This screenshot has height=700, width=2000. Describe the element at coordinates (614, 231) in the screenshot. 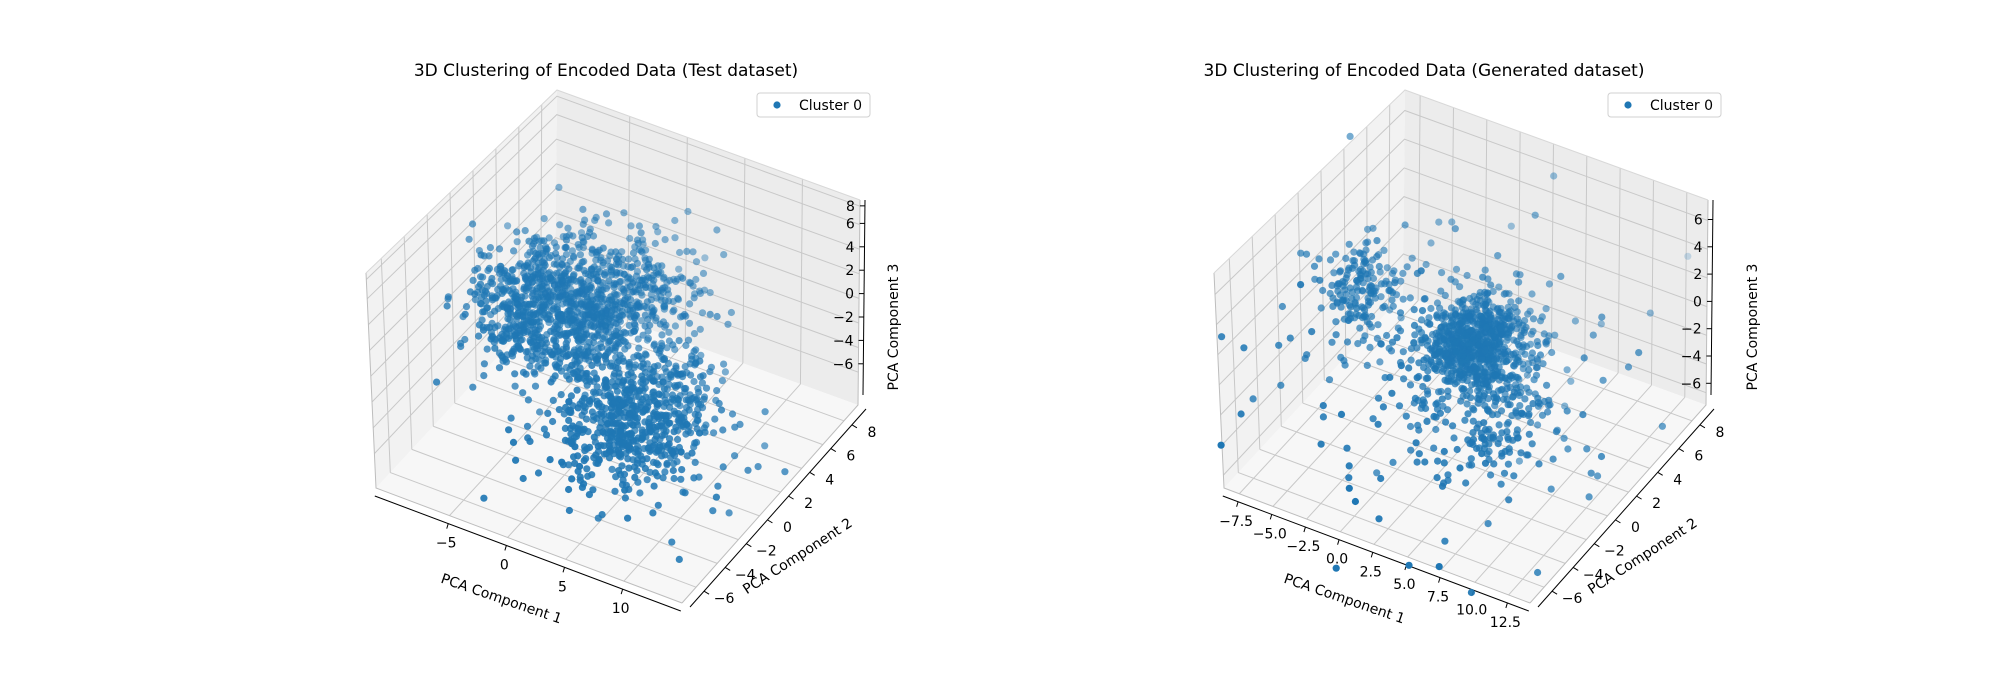

I see `z-gridline` at that location.